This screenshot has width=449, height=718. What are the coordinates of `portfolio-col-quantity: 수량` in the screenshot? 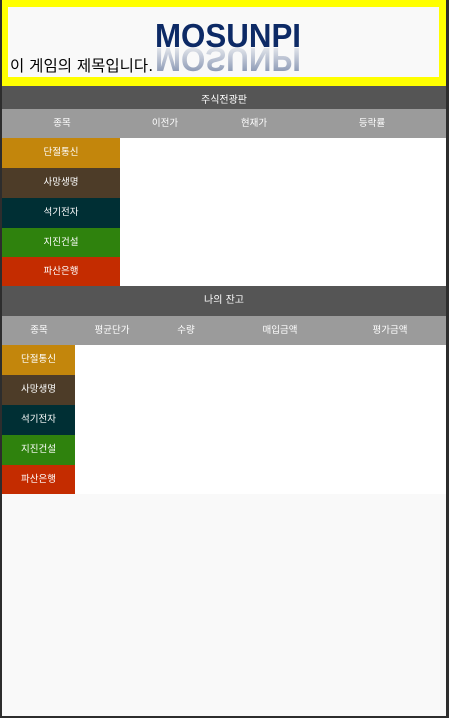 It's located at (186, 330).